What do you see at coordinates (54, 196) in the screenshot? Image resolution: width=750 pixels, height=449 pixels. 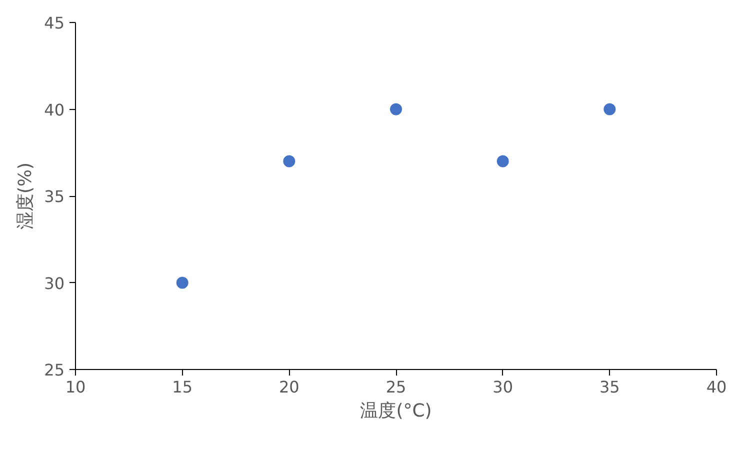 I see `y-tick-label: 35` at bounding box center [54, 196].